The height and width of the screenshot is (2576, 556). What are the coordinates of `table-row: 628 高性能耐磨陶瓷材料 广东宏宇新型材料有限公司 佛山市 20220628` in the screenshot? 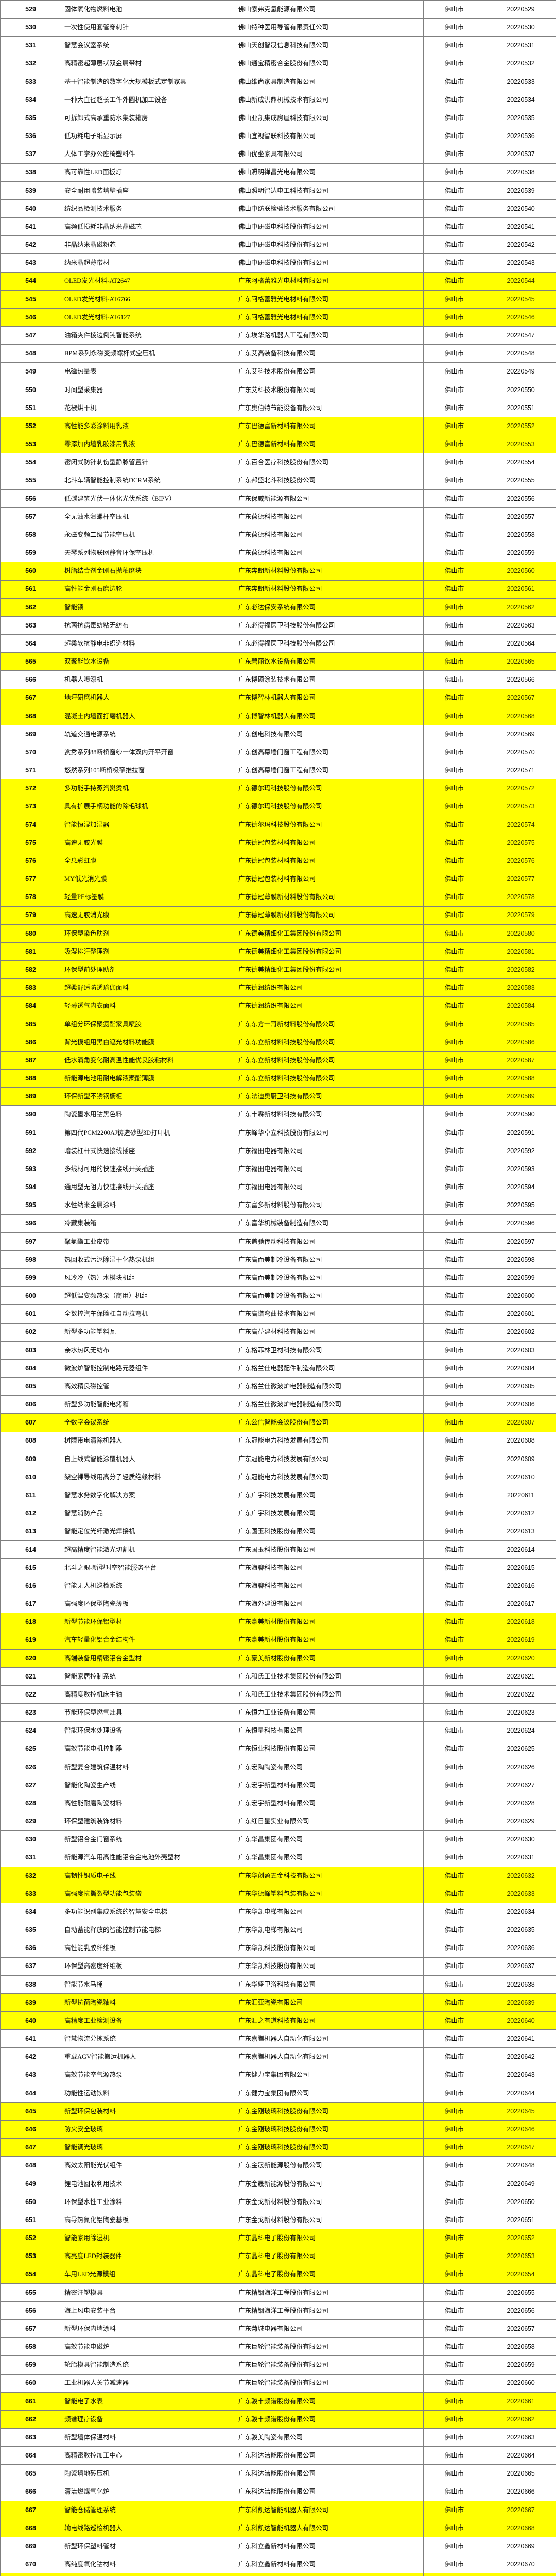 It's located at (278, 1803).